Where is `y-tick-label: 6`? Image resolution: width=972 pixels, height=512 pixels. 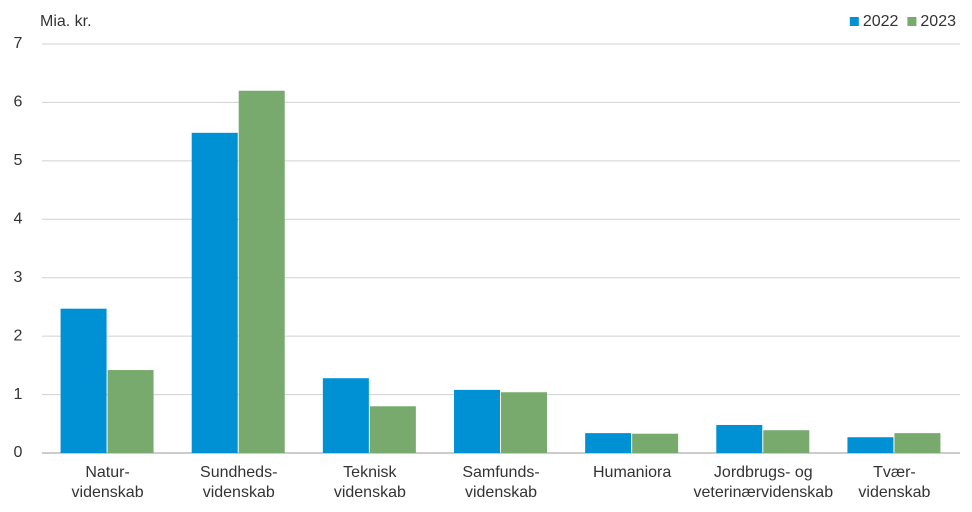
y-tick-label: 6 is located at coordinates (18, 102).